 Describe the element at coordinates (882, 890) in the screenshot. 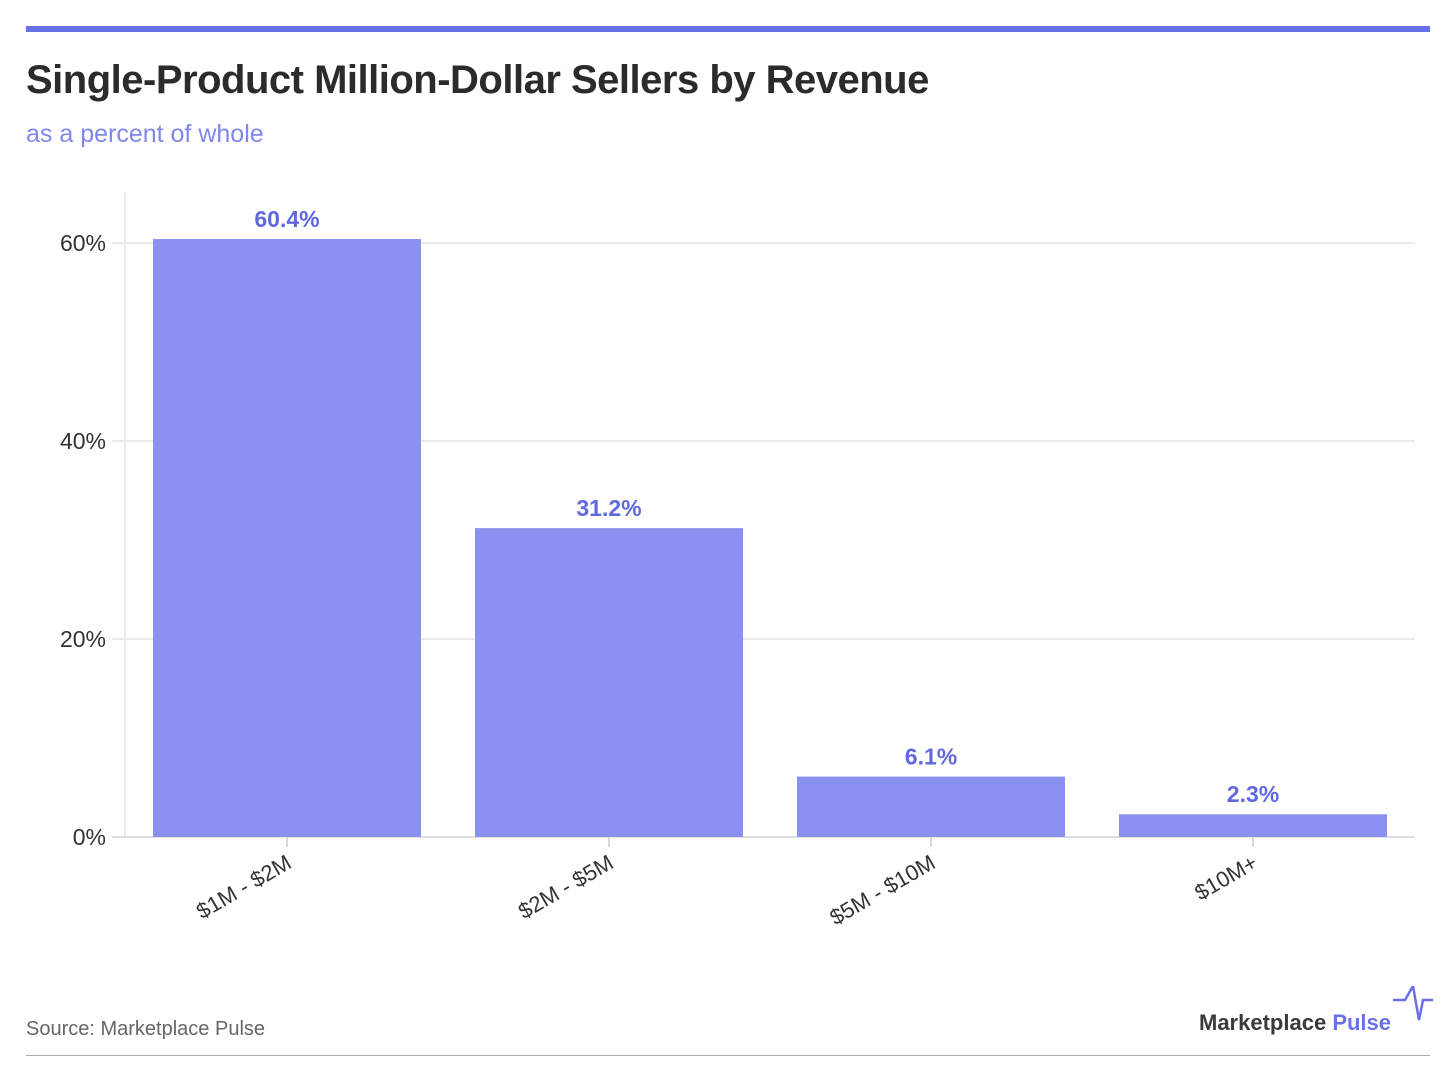

I see `x-tick-label: $5M - $10M` at that location.